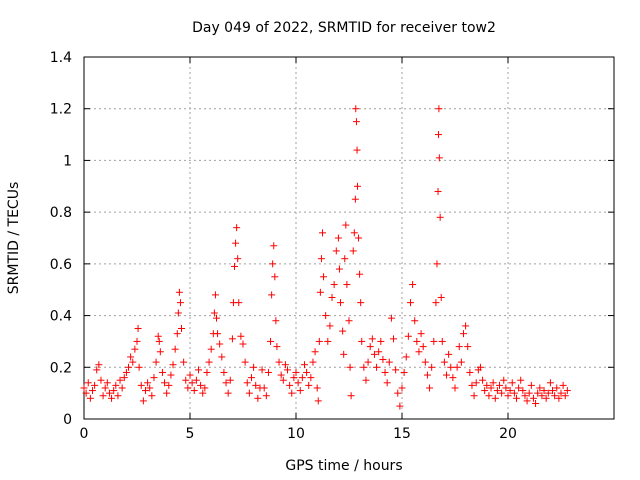 The height and width of the screenshot is (480, 640). I want to click on y-tick-label: 0.6, so click(61, 265).